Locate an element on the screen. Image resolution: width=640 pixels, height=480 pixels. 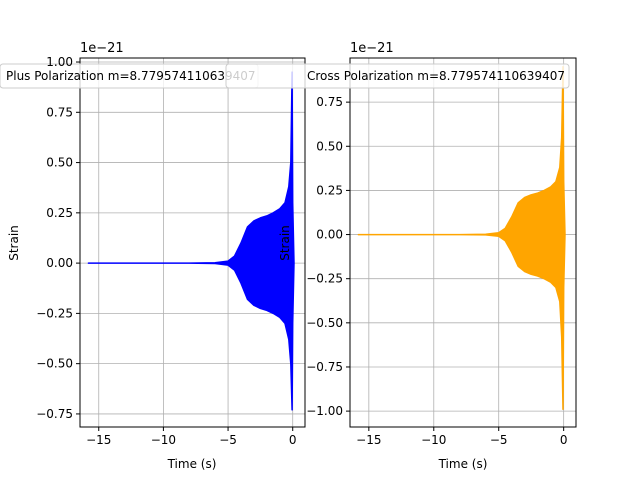
cross-x-tick-label: −15 is located at coordinates (368, 440).